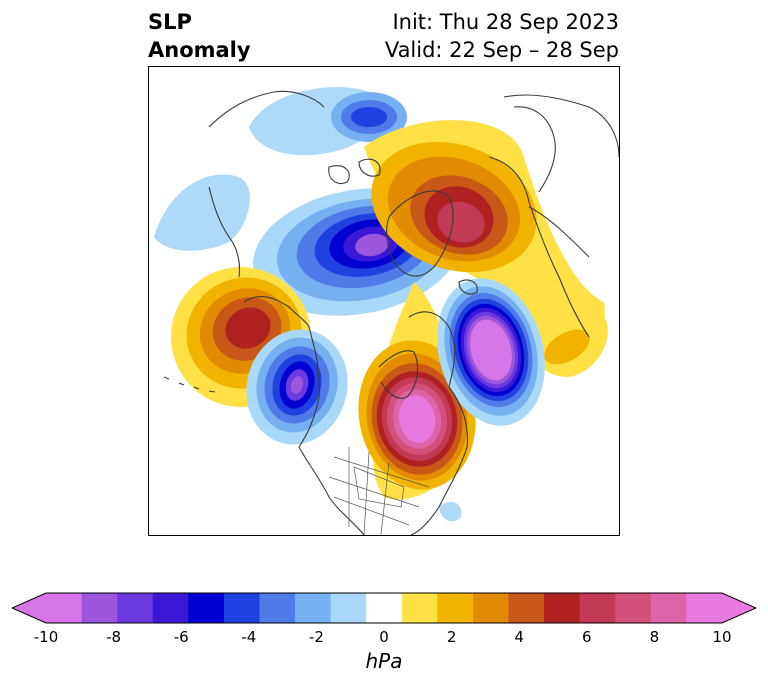  I want to click on colorbar-tick-label: 6, so click(587, 637).